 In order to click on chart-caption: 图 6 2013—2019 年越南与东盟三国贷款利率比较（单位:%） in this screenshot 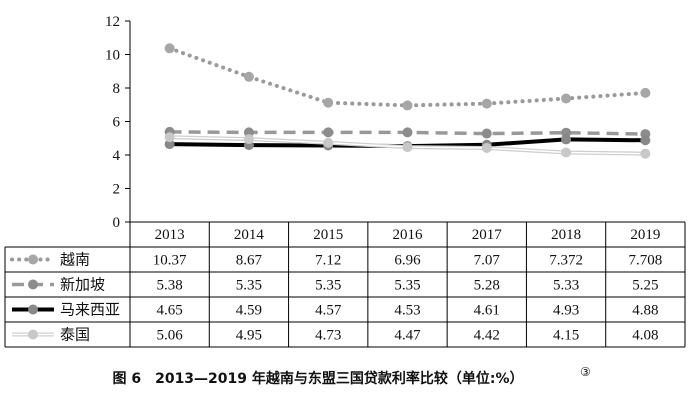, I will do `click(317, 378)`.